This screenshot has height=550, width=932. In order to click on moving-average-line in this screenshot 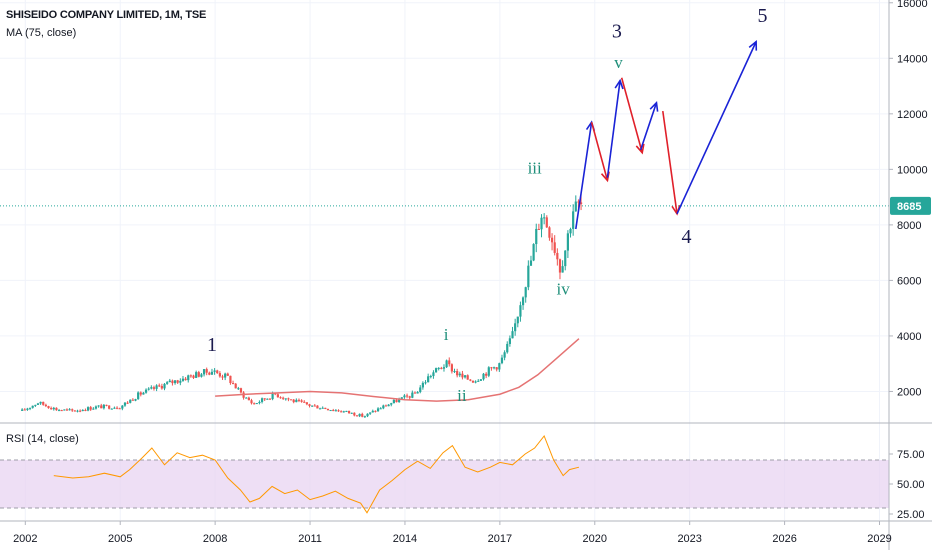, I will do `click(397, 370)`.